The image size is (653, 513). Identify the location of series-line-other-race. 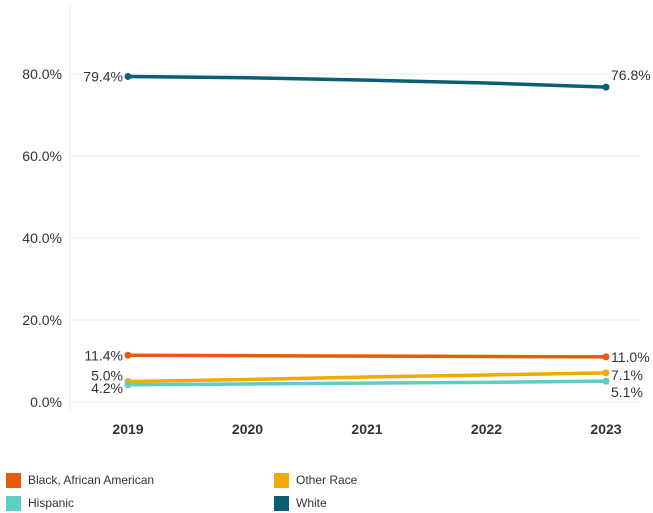
(367, 377).